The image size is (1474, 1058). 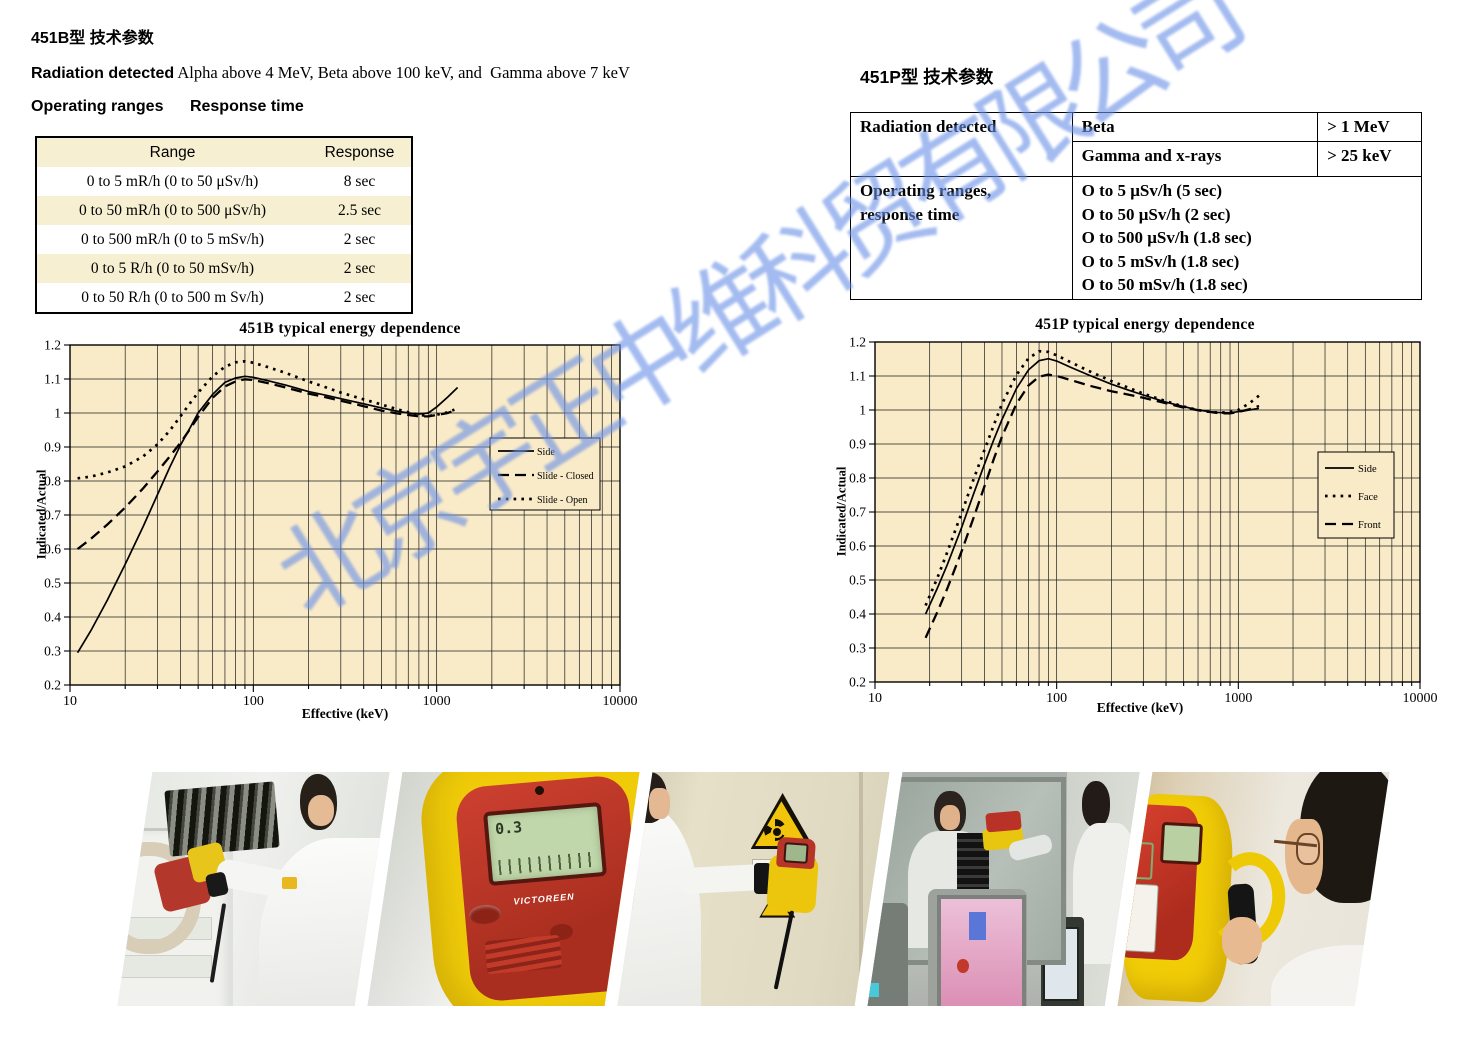 What do you see at coordinates (359, 181) in the screenshot?
I see `response-cell: 8 sec` at bounding box center [359, 181].